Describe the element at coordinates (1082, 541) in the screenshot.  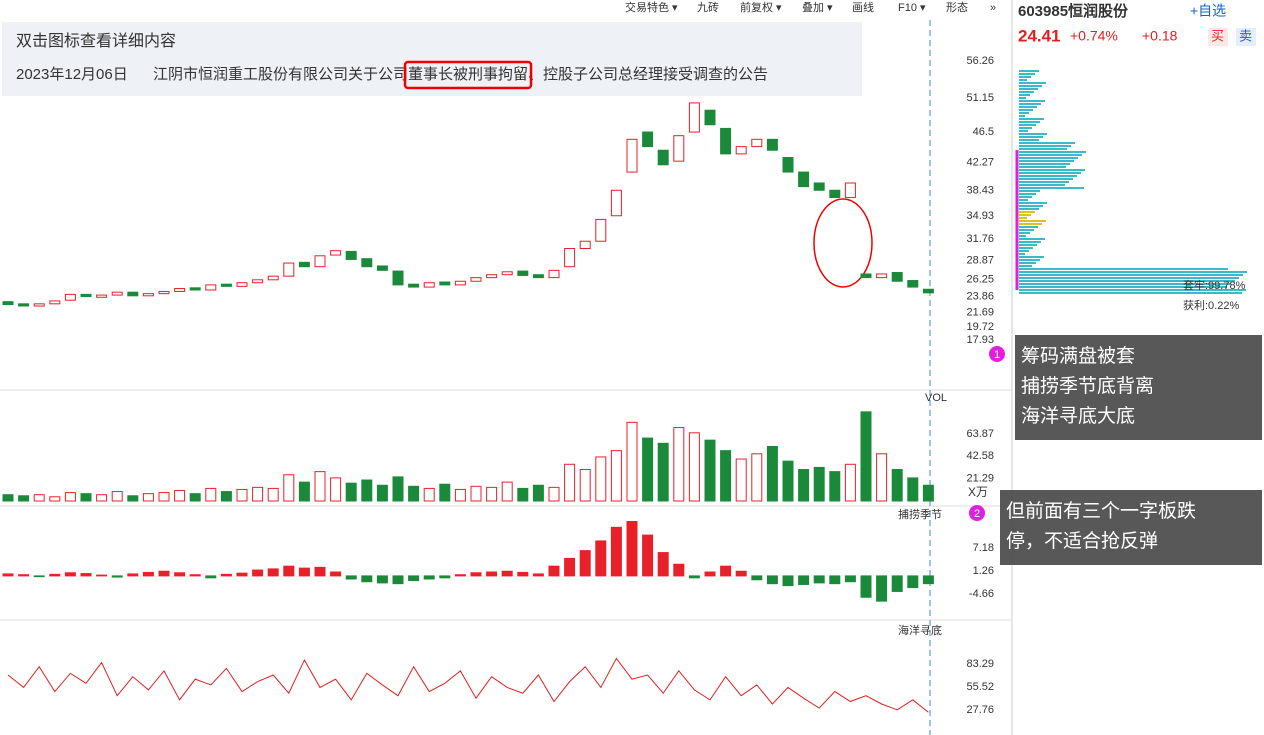
I see `annotation-line: 停，不适合抢反弹` at that location.